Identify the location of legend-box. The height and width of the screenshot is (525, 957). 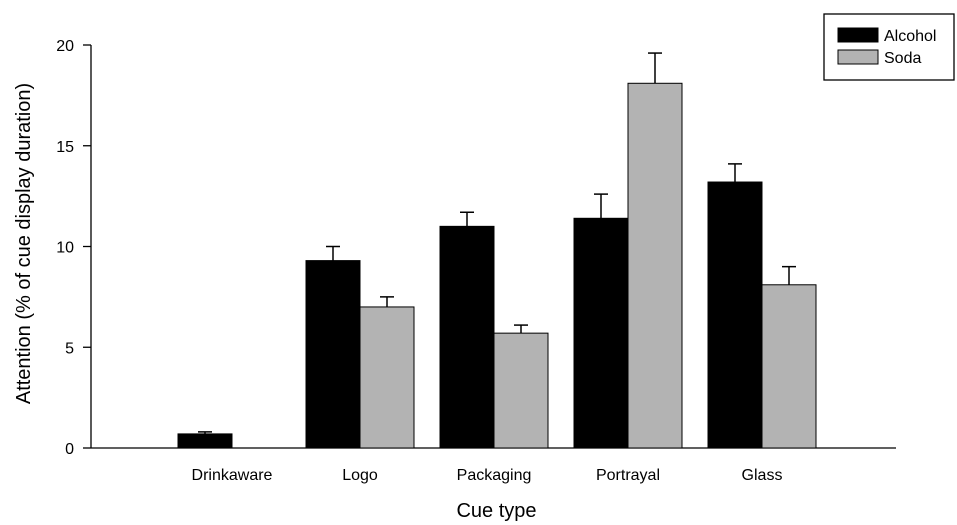
(889, 47).